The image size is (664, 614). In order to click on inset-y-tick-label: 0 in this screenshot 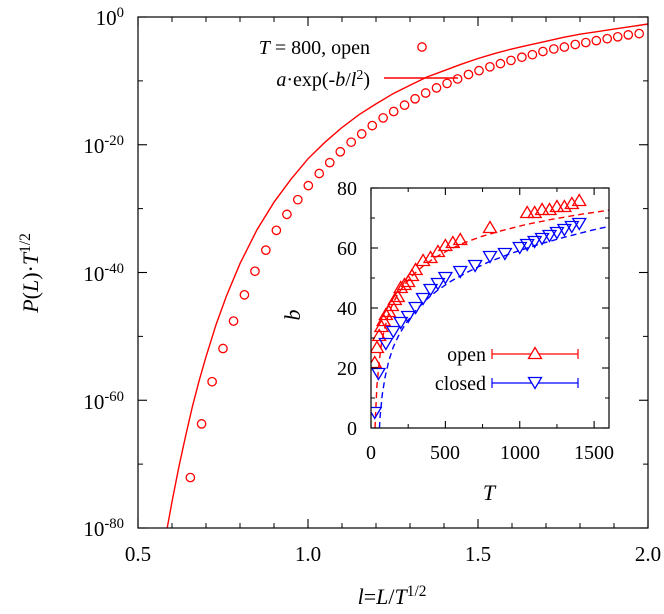, I will do `click(352, 429)`.